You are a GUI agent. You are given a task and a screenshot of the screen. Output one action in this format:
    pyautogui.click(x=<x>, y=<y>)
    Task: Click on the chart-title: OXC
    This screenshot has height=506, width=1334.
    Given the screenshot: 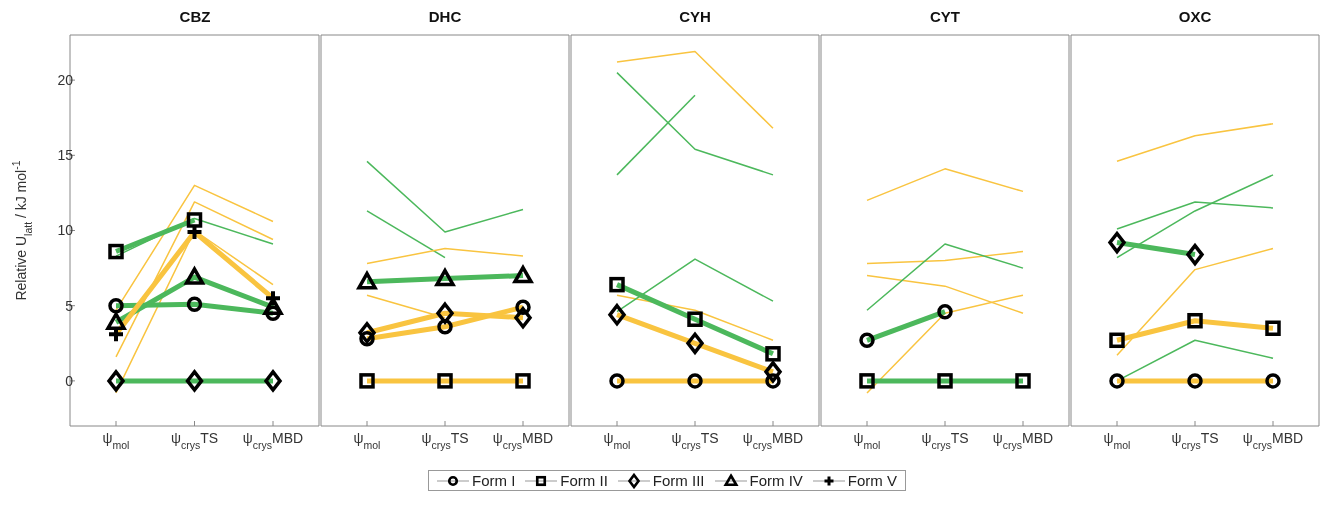 What is the action you would take?
    pyautogui.click(x=1195, y=17)
    